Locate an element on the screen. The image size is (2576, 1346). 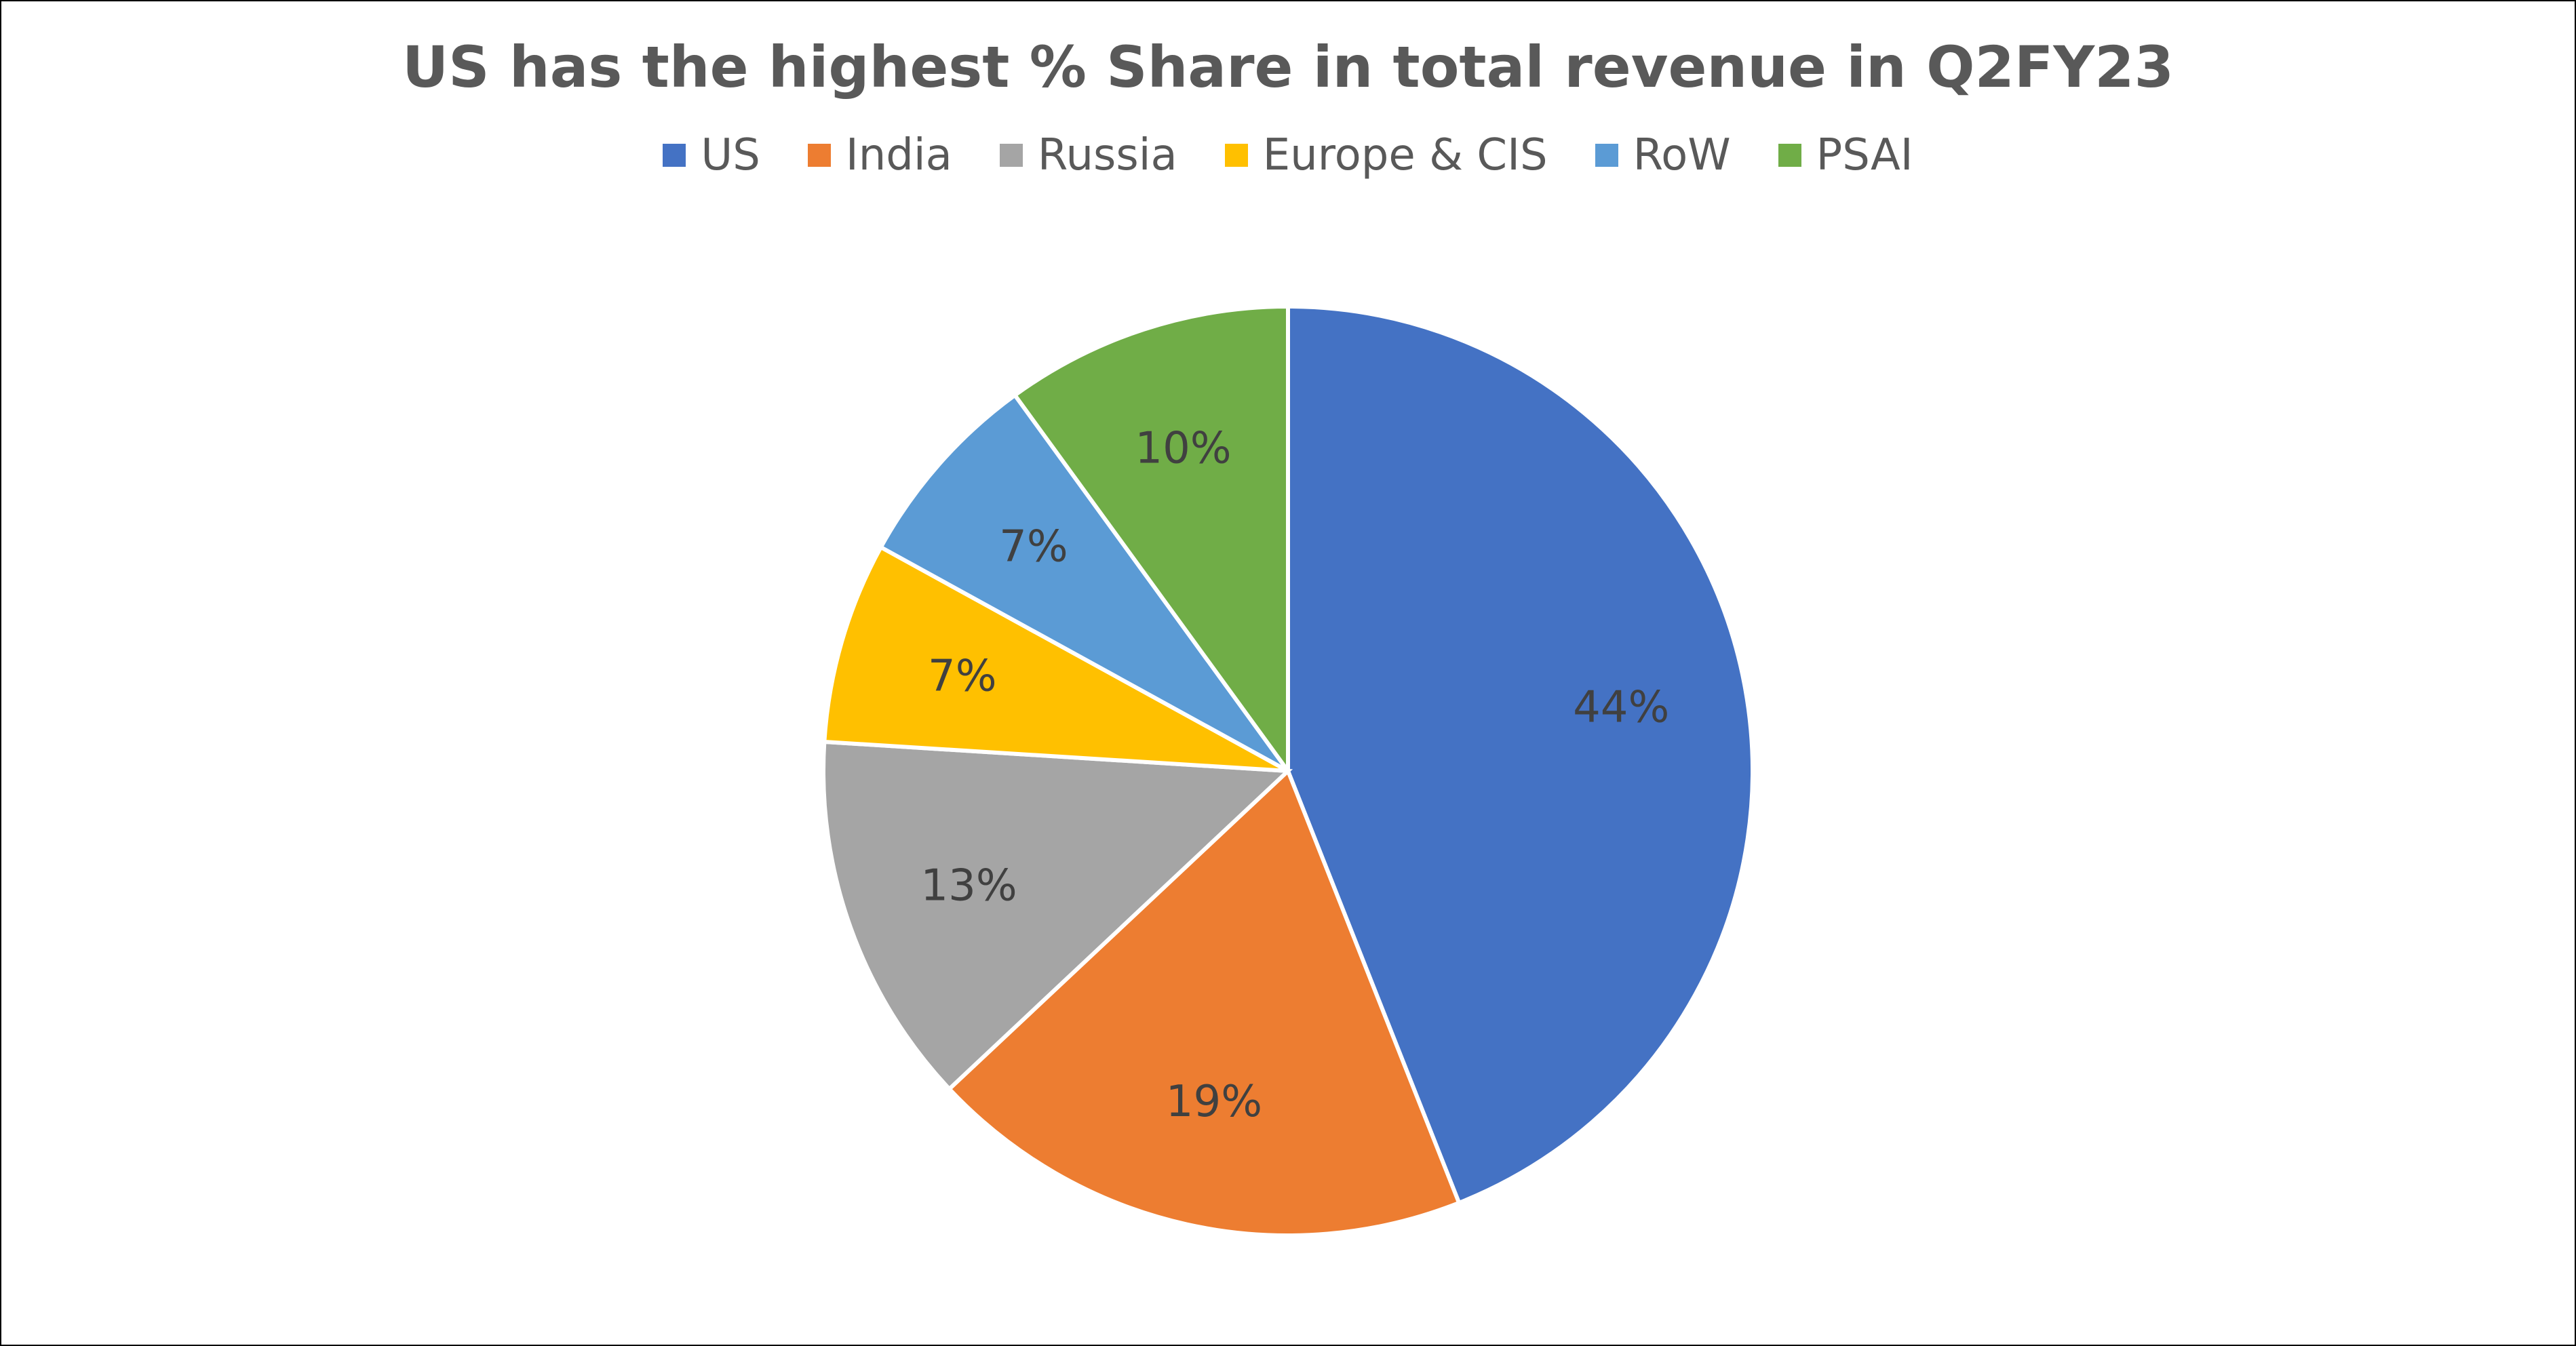
data-label: 10% is located at coordinates (1183, 448).